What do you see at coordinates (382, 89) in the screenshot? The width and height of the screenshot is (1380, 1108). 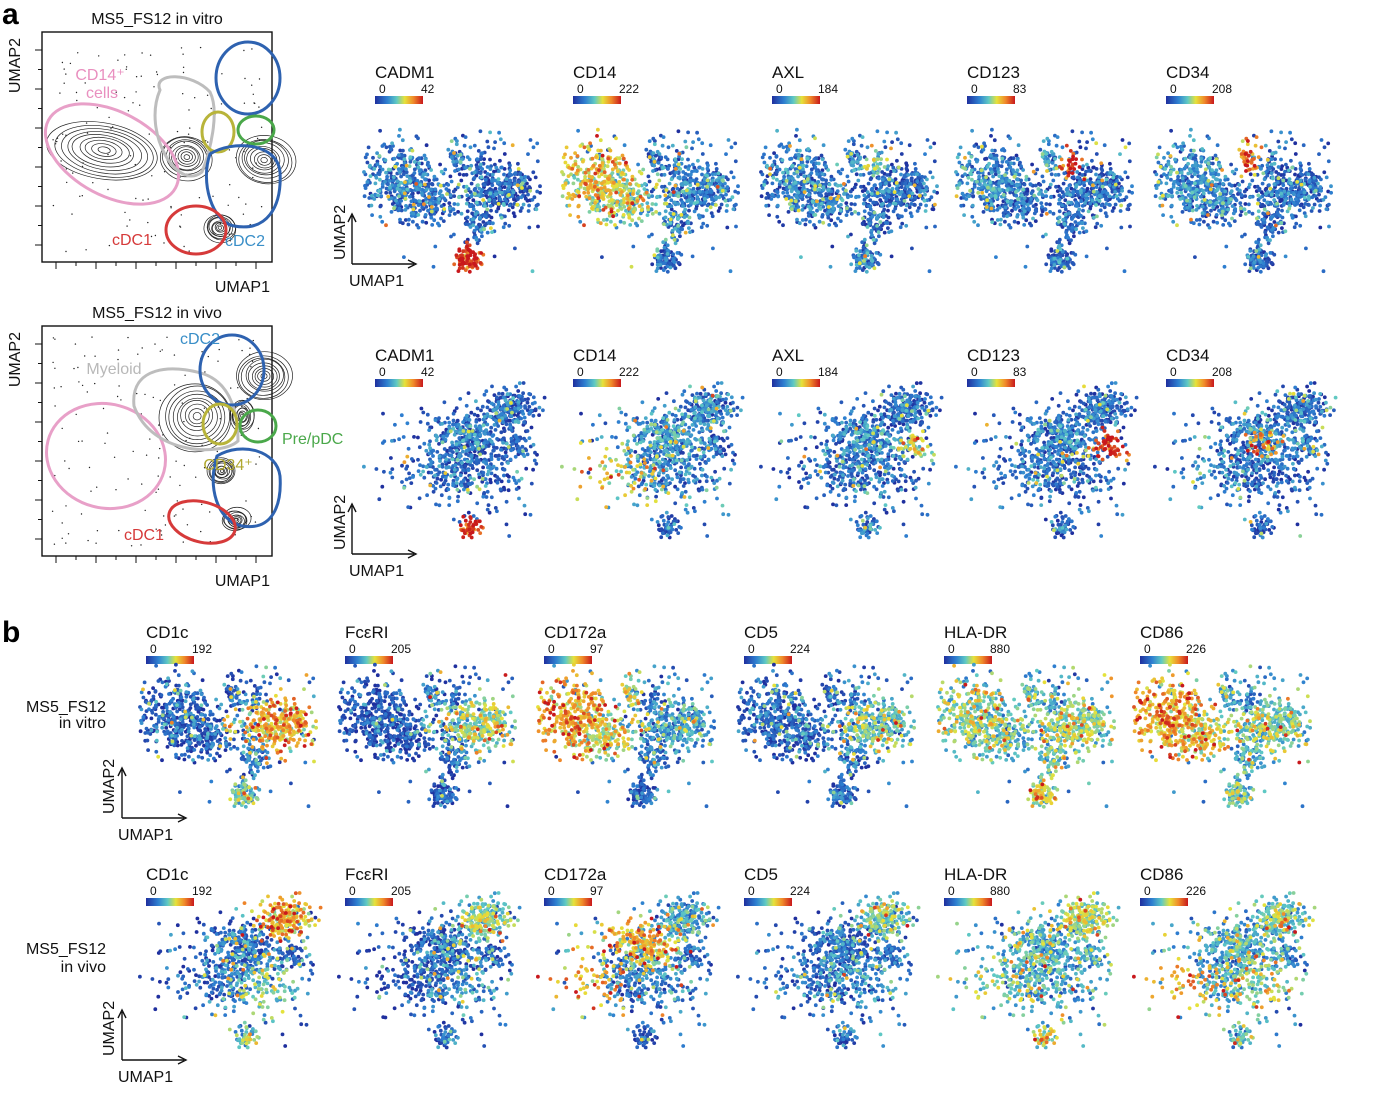 I see `colorbar-min-a-vitro-0: 0` at bounding box center [382, 89].